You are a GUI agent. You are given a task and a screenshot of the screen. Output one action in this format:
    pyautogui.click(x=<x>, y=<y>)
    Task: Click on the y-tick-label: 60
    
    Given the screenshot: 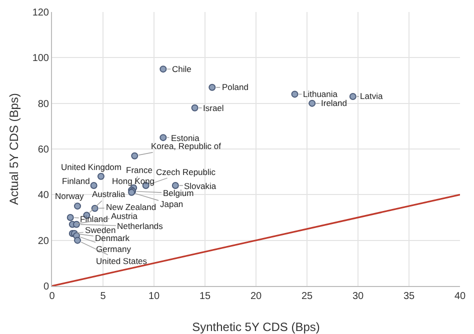 What is the action you would take?
    pyautogui.click(x=44, y=150)
    